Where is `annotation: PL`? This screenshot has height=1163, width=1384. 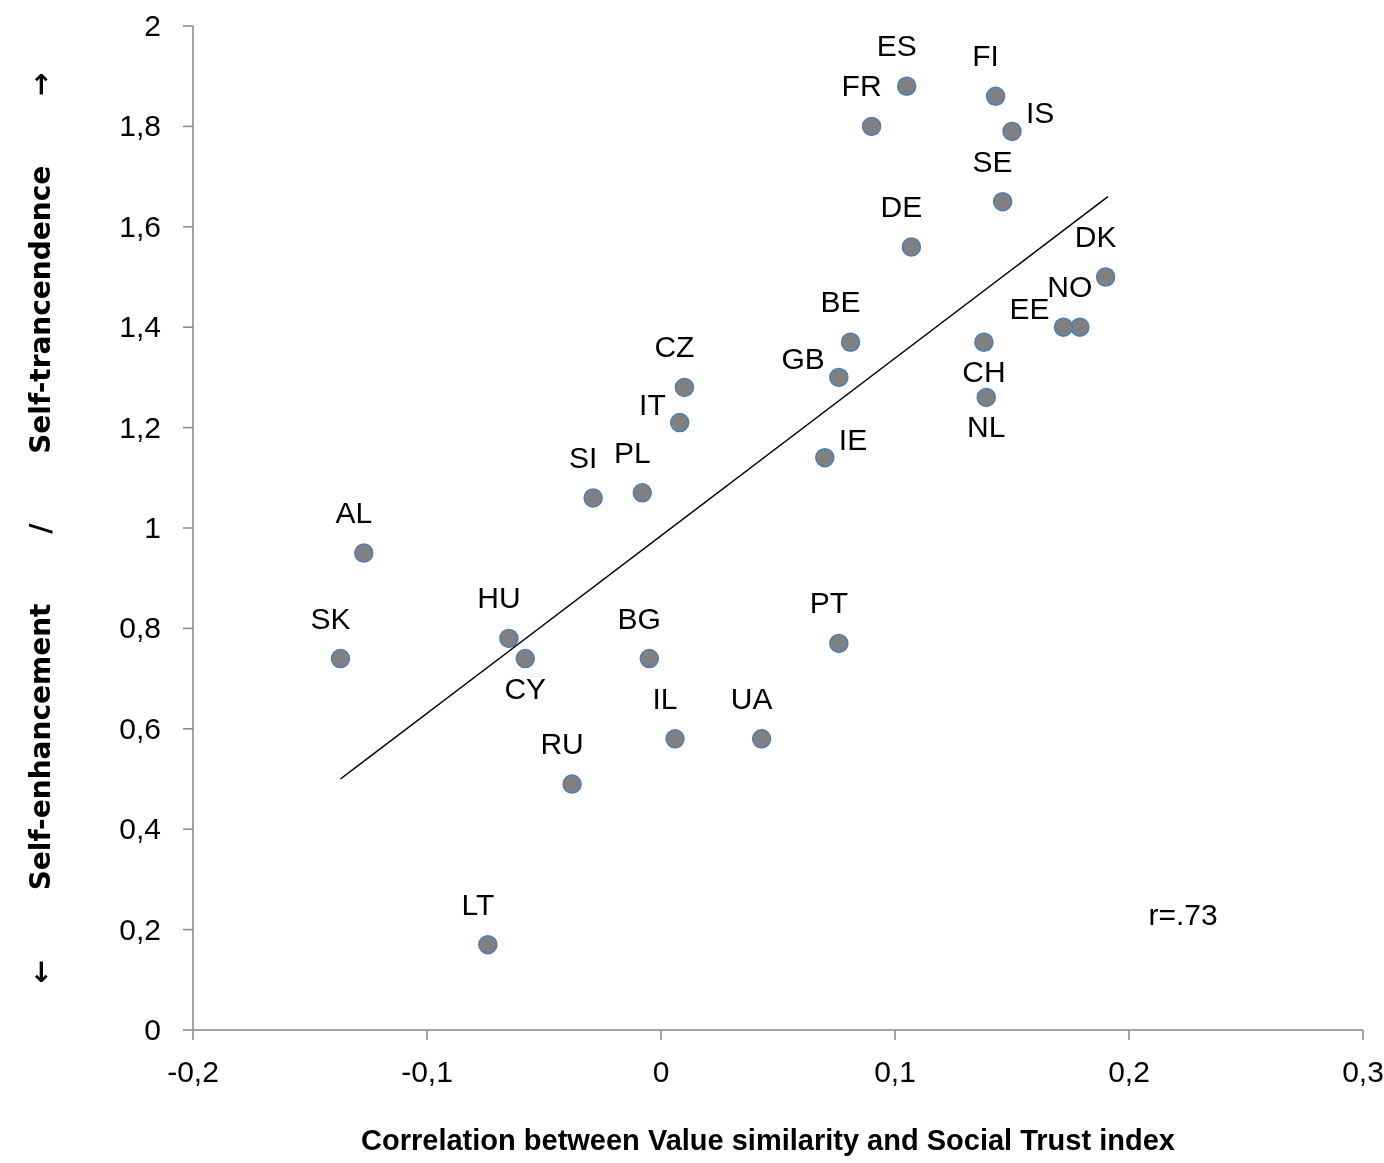
annotation: PL is located at coordinates (632, 452).